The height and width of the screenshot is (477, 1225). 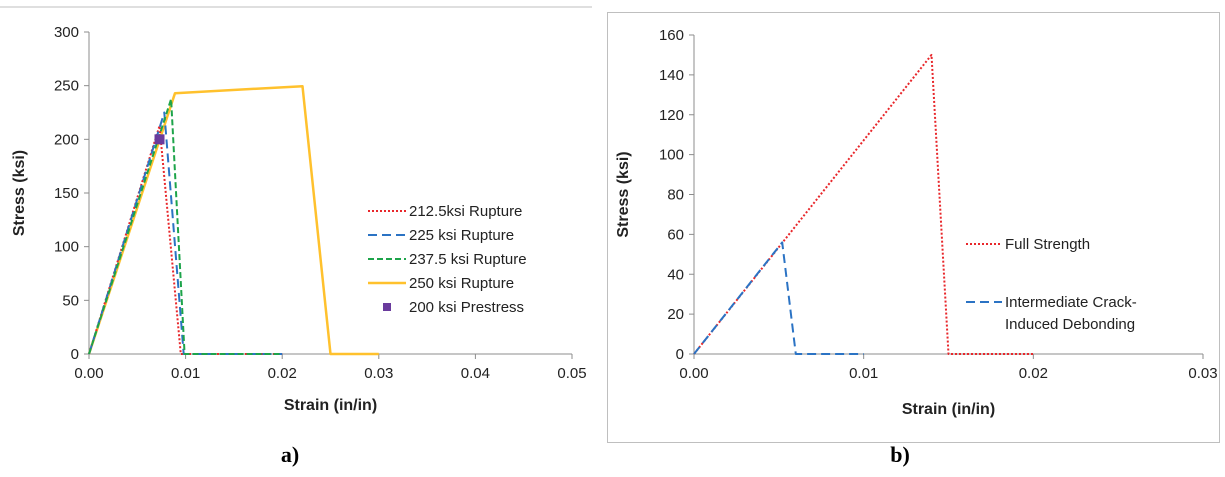 What do you see at coordinates (387, 307) in the screenshot?
I see `a-legend-swatch` at bounding box center [387, 307].